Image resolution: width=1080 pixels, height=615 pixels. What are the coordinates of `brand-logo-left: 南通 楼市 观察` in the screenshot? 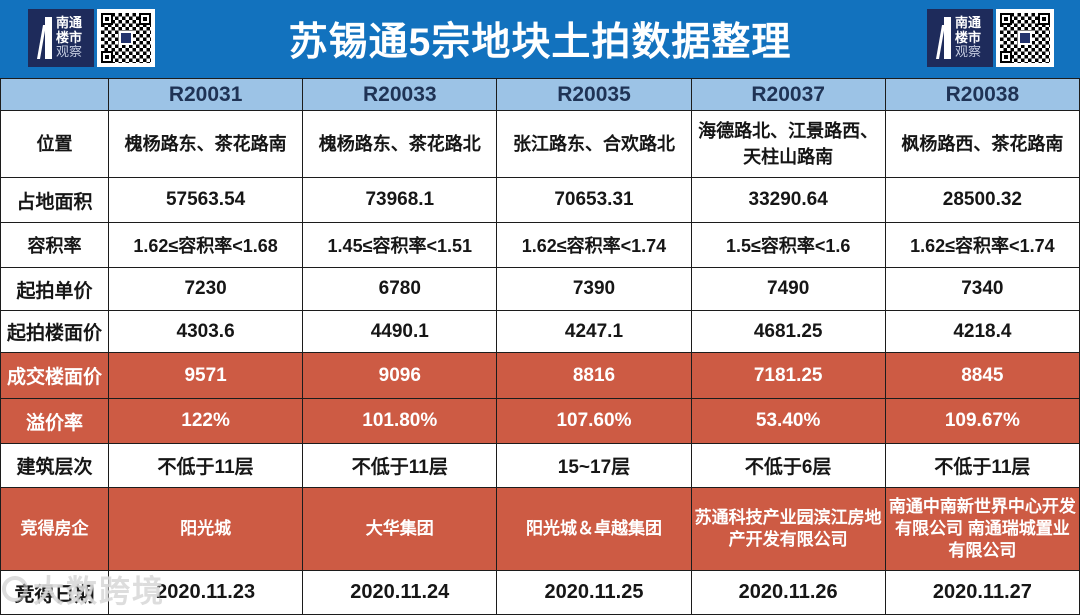 It's located at (91, 40).